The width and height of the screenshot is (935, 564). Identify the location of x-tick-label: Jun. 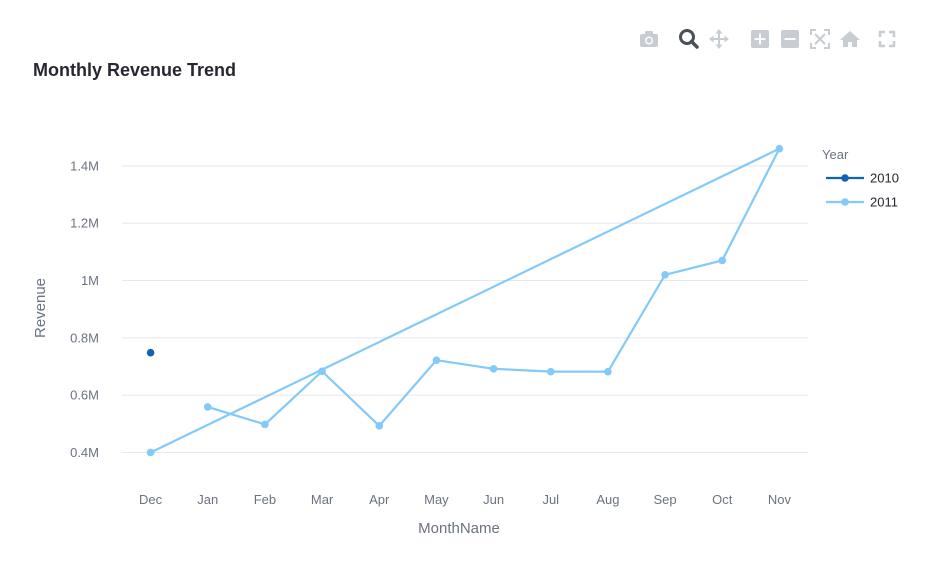
(493, 499).